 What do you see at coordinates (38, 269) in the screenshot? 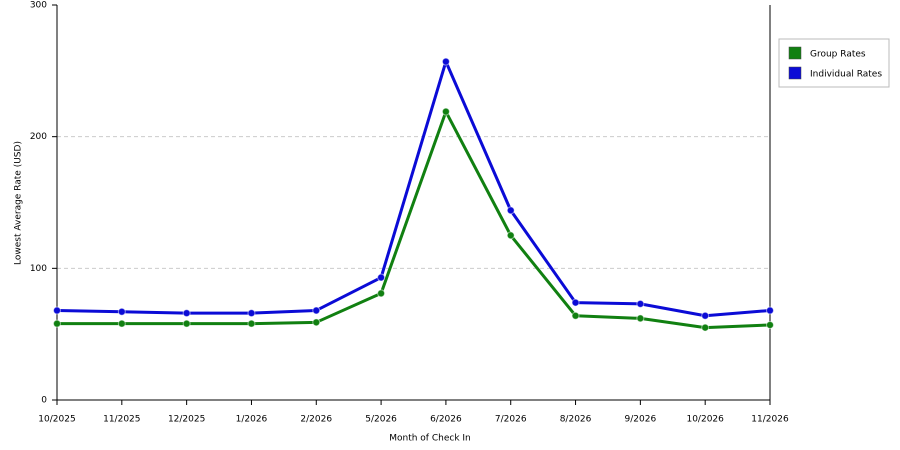
I see `y-tick-label: 100` at bounding box center [38, 269].